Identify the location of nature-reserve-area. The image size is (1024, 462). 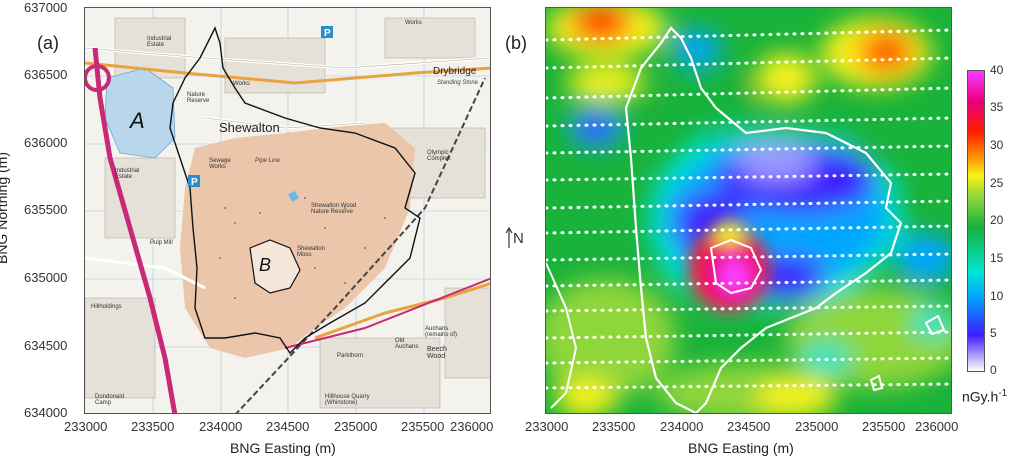
(297, 240).